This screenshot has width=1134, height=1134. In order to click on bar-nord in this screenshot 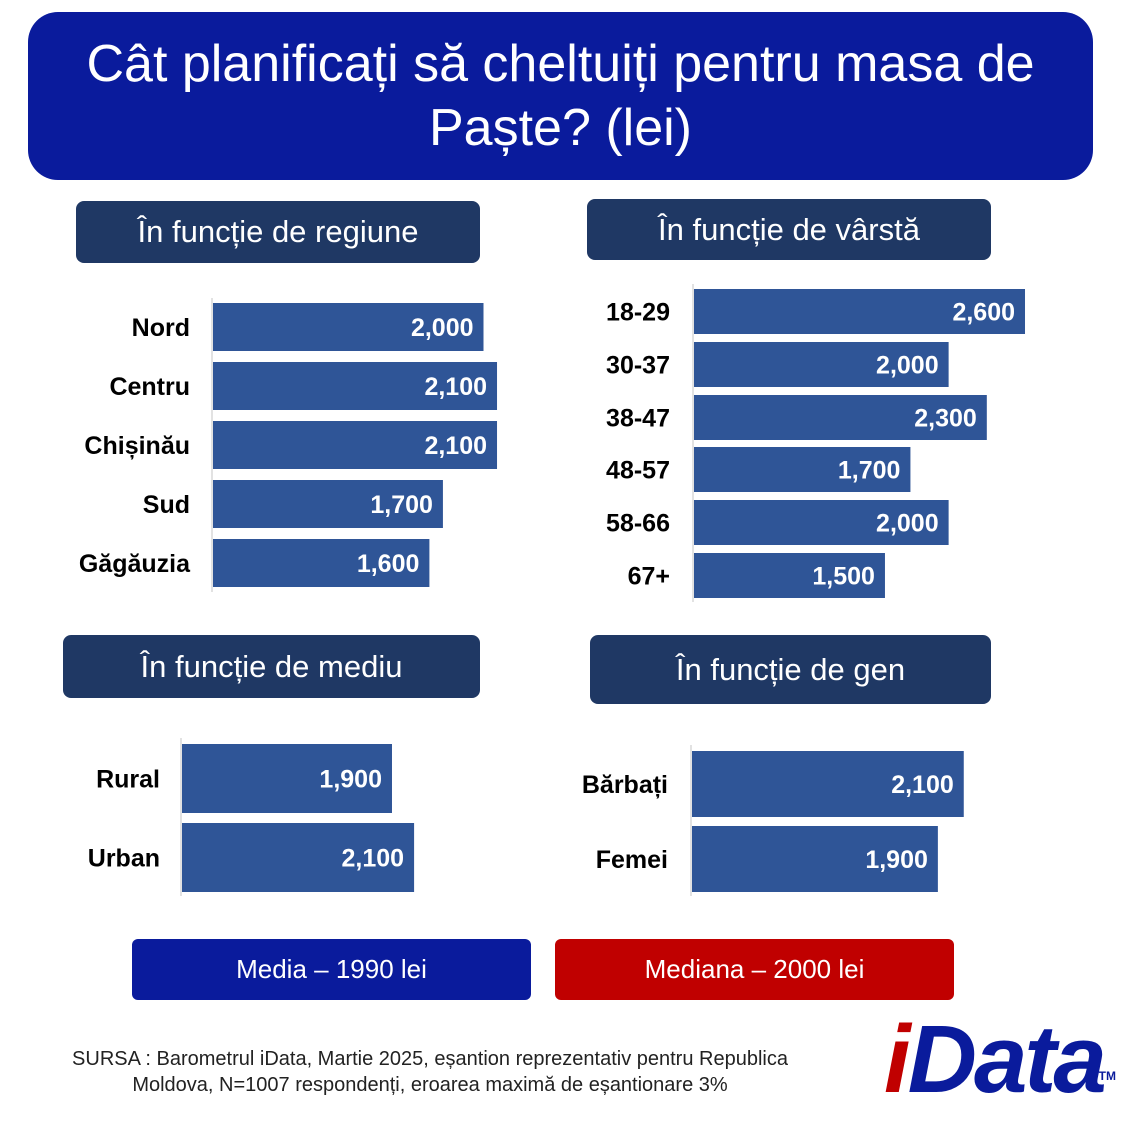, I will do `click(348, 327)`.